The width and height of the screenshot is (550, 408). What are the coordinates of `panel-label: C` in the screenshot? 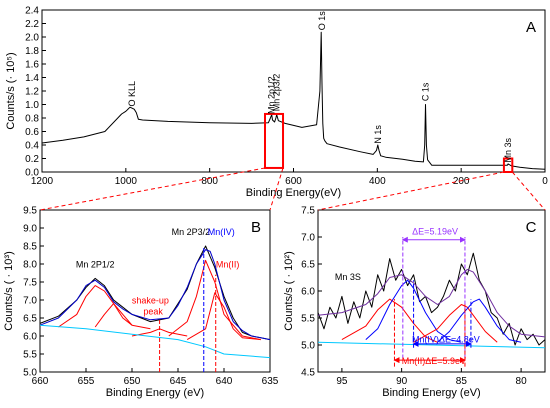 It's located at (531, 227).